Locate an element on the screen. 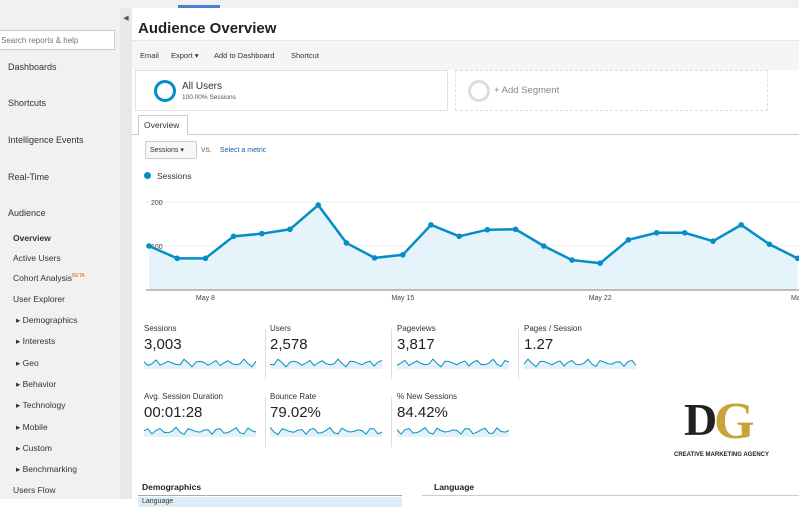 The height and width of the screenshot is (507, 799). sidebar-item-audience: Audience is located at coordinates (27, 213).